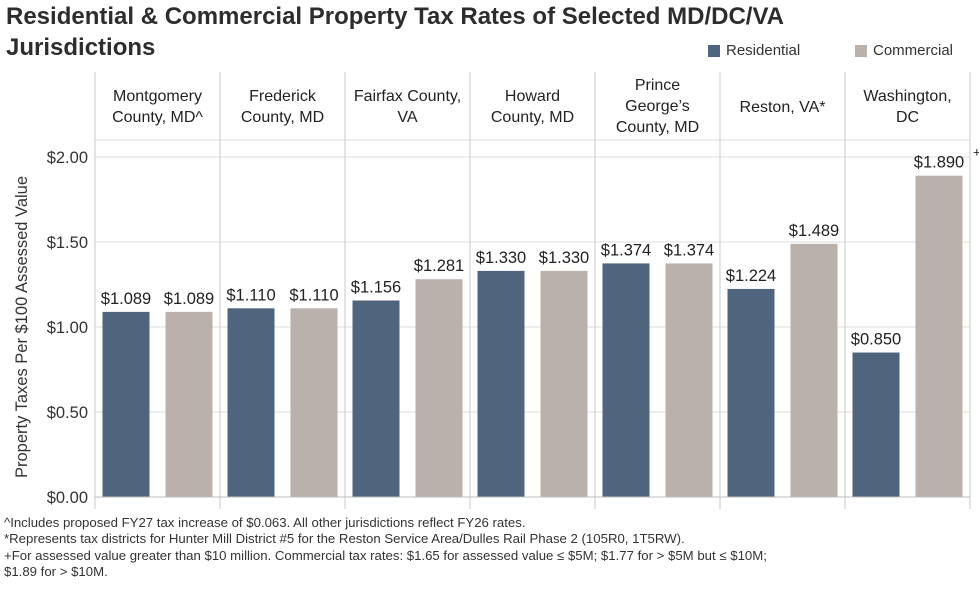 The width and height of the screenshot is (979, 593). I want to click on legend-item-commercial: Commercial, so click(904, 50).